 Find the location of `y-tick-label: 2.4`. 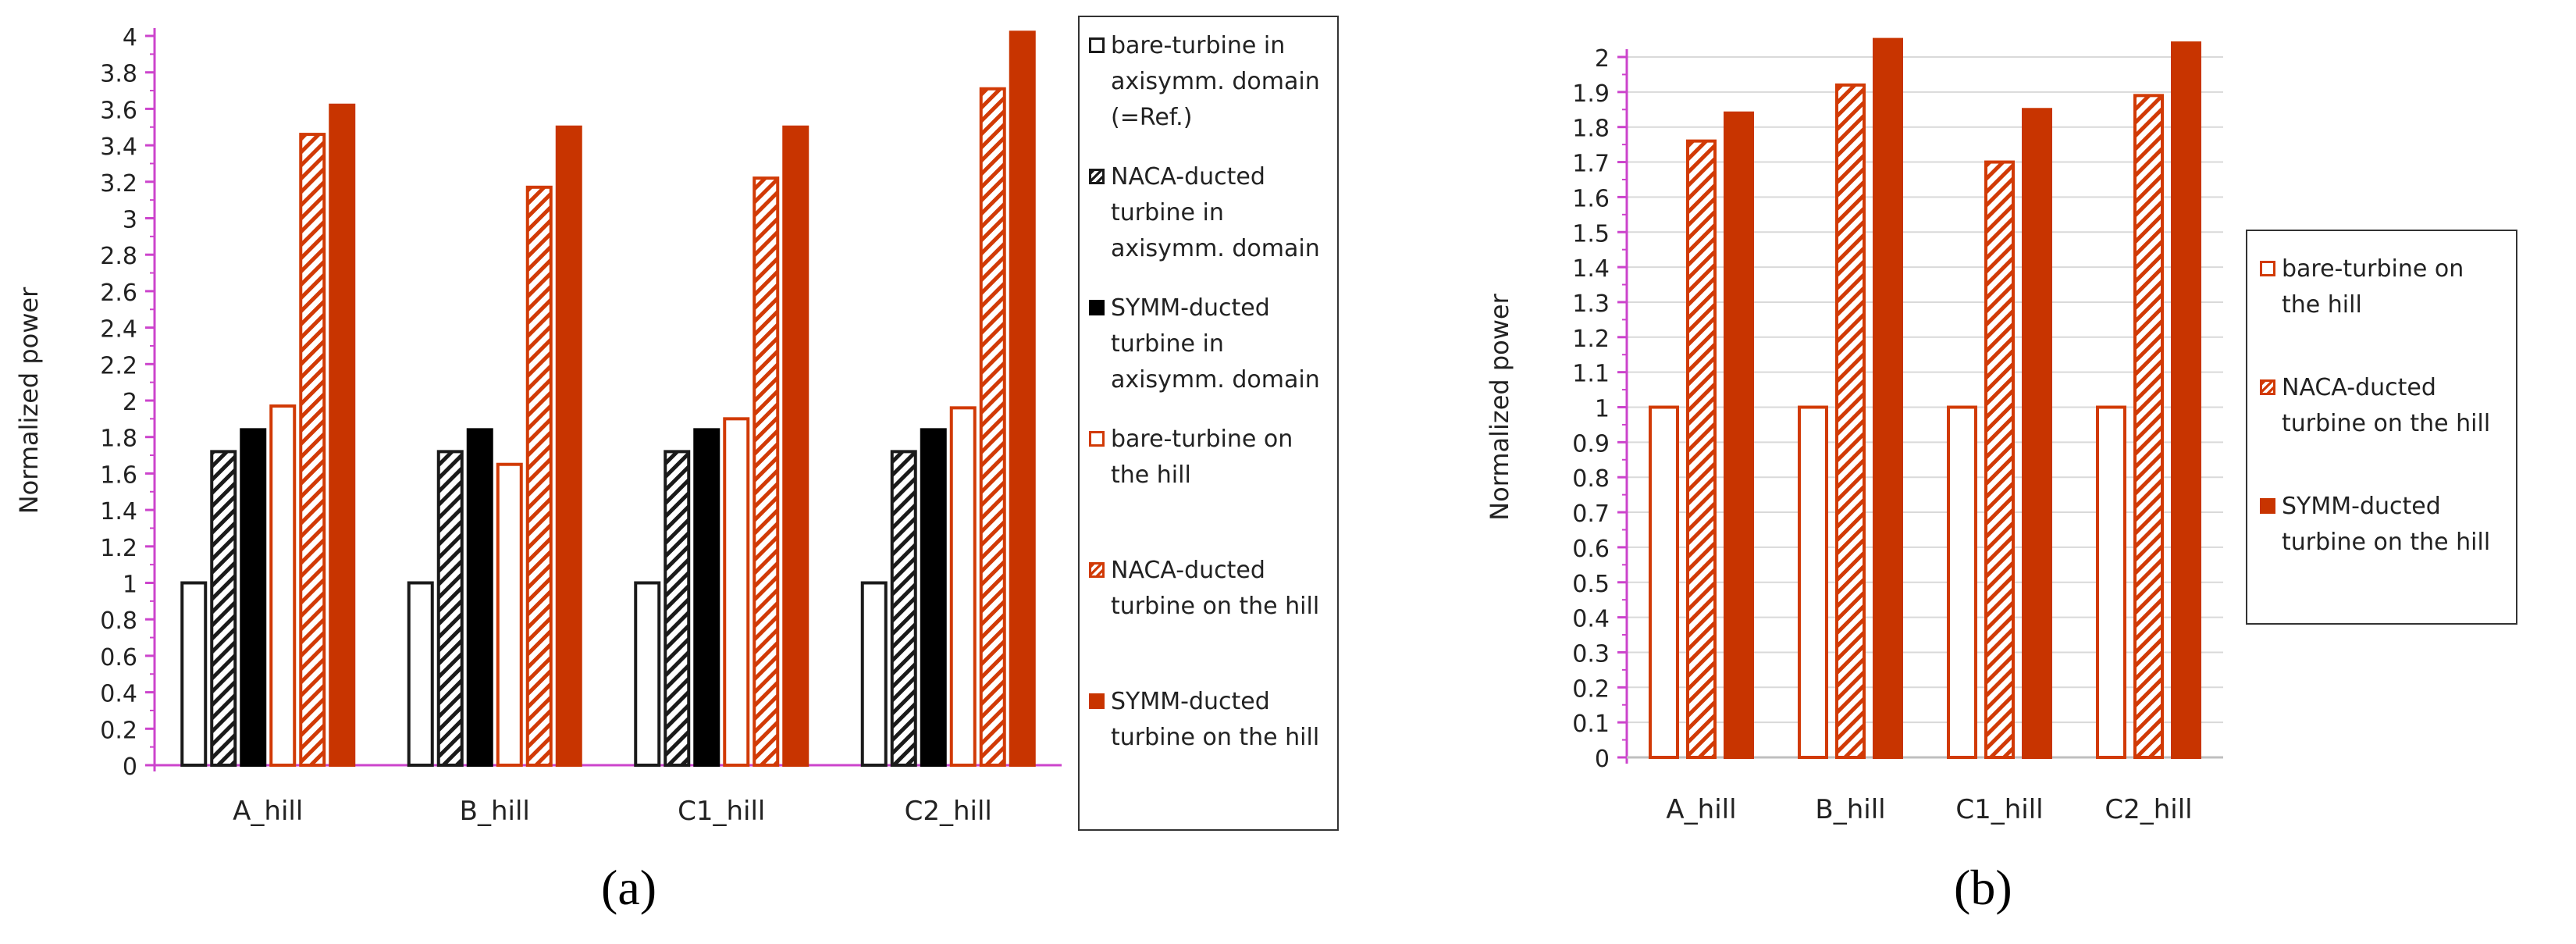

y-tick-label: 2.4 is located at coordinates (119, 330).